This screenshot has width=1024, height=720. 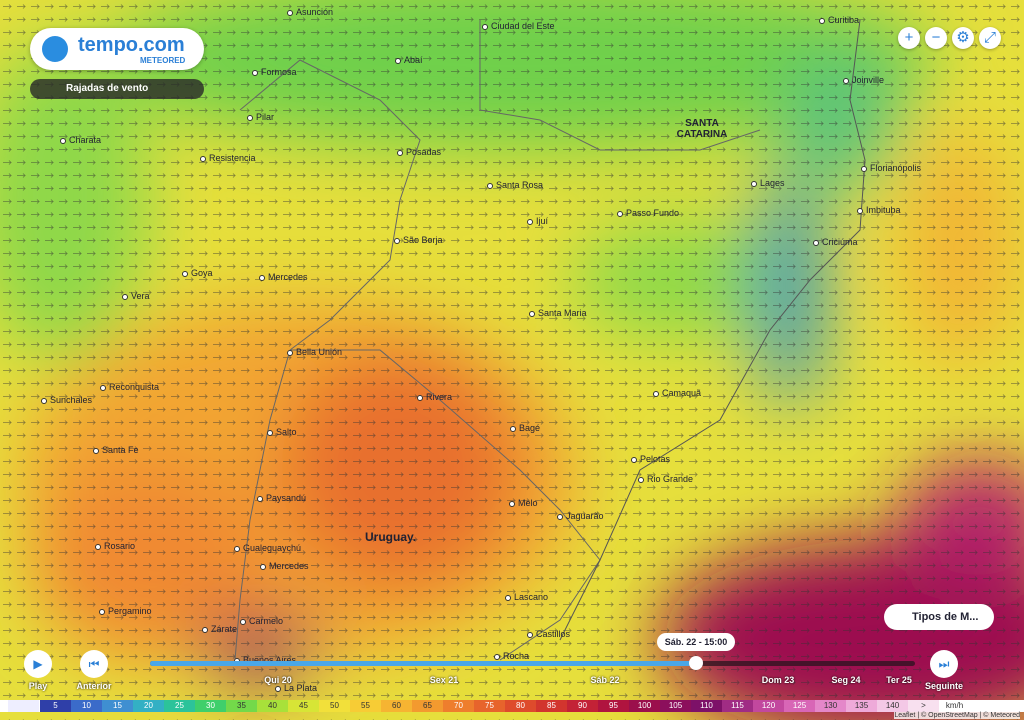 What do you see at coordinates (899, 680) in the screenshot?
I see `day-label: Ter 25` at bounding box center [899, 680].